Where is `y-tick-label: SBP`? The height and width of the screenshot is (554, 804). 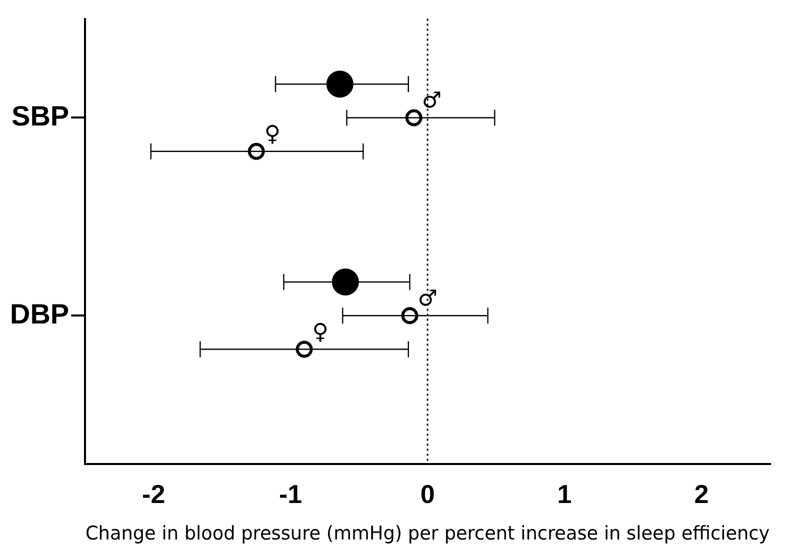
y-tick-label: SBP is located at coordinates (41, 116).